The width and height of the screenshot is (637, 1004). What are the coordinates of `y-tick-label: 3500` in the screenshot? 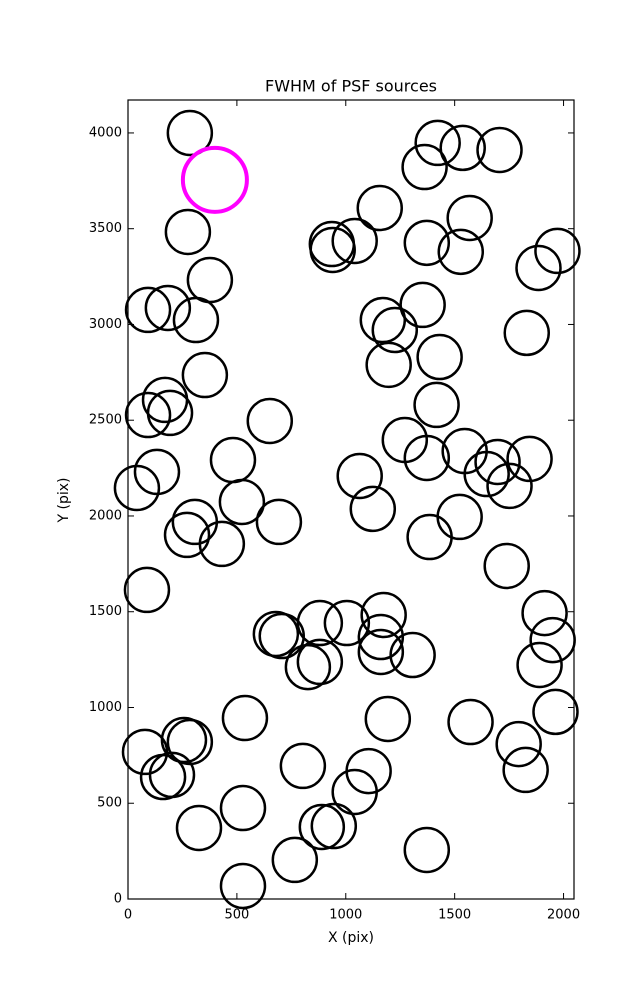 It's located at (105, 228).